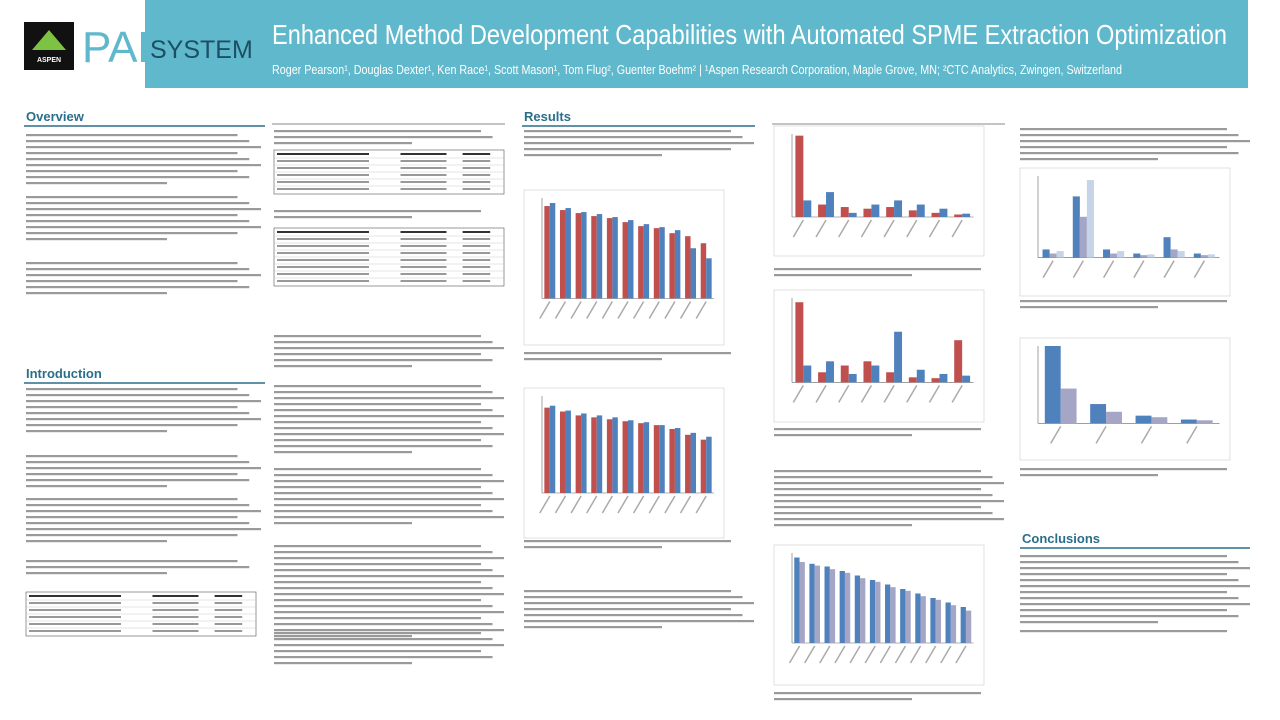  What do you see at coordinates (201, 50) in the screenshot?
I see `logo-system: SYSTEM` at bounding box center [201, 50].